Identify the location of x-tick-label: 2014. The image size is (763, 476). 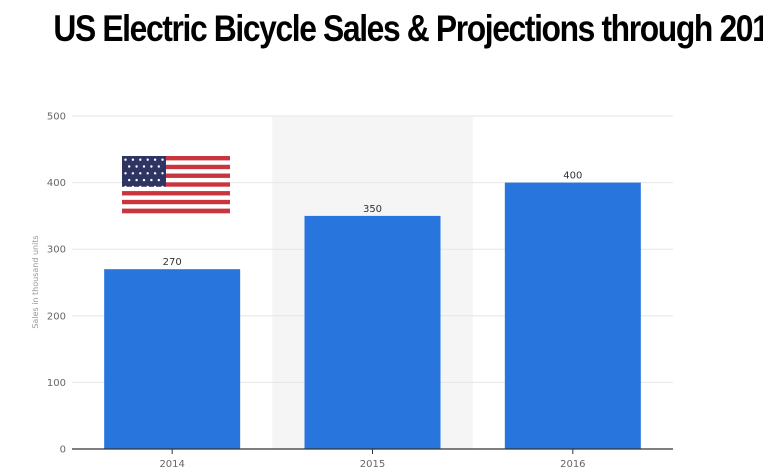
(171, 464).